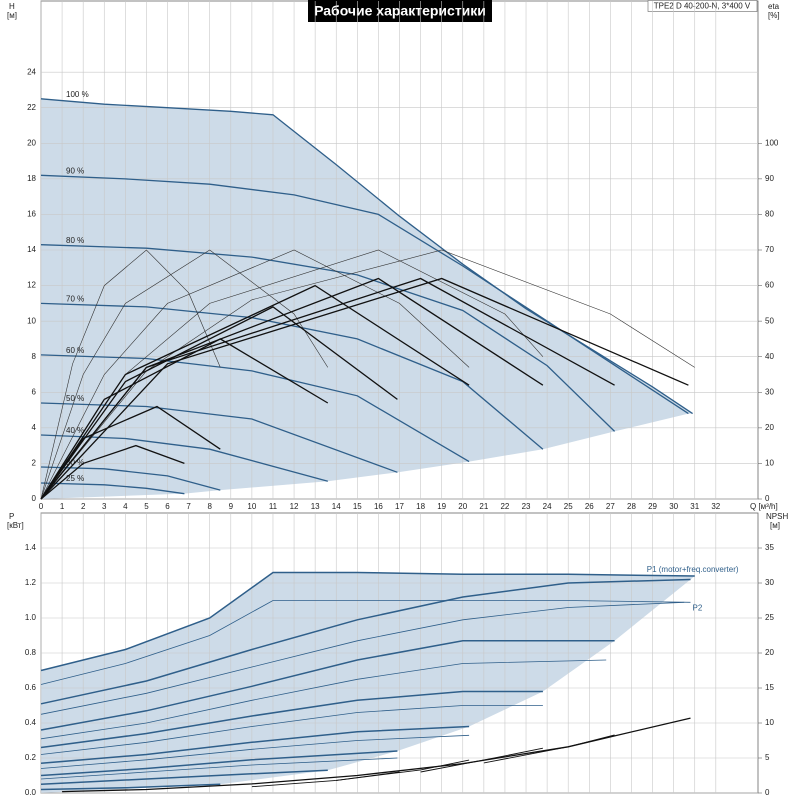  What do you see at coordinates (75, 170) in the screenshot?
I see `series-label: 90 %` at bounding box center [75, 170].